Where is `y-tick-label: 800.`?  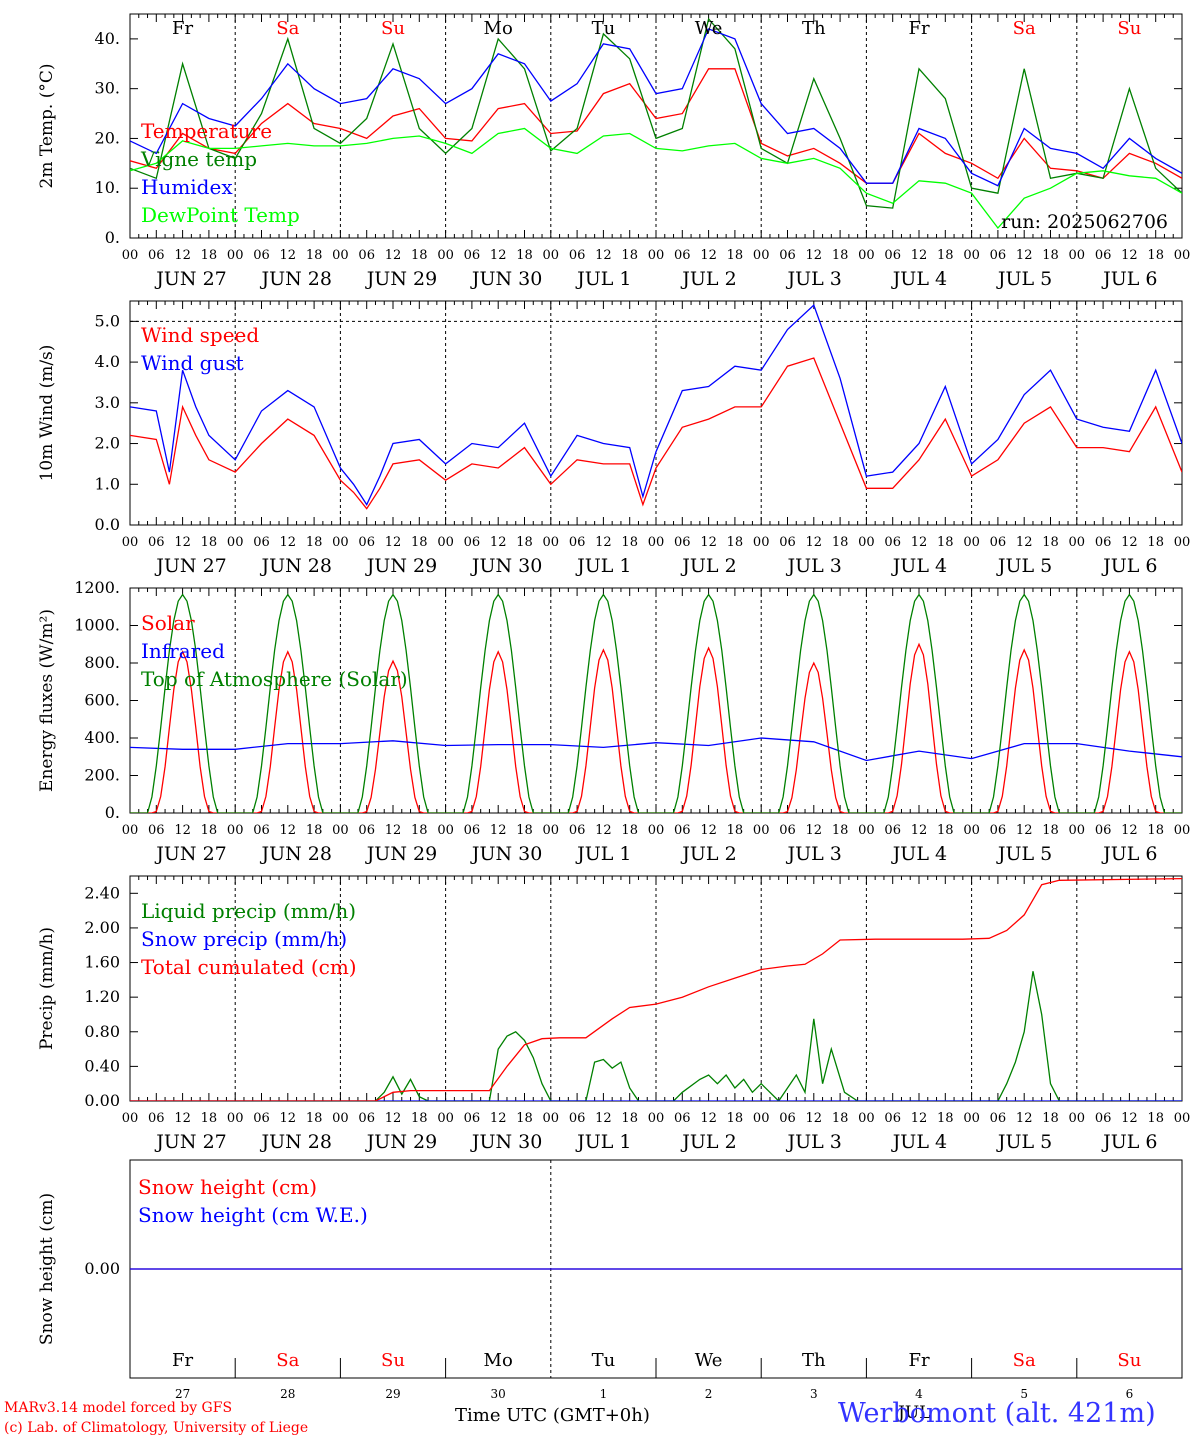 y-tick-label: 800. is located at coordinates (102, 662).